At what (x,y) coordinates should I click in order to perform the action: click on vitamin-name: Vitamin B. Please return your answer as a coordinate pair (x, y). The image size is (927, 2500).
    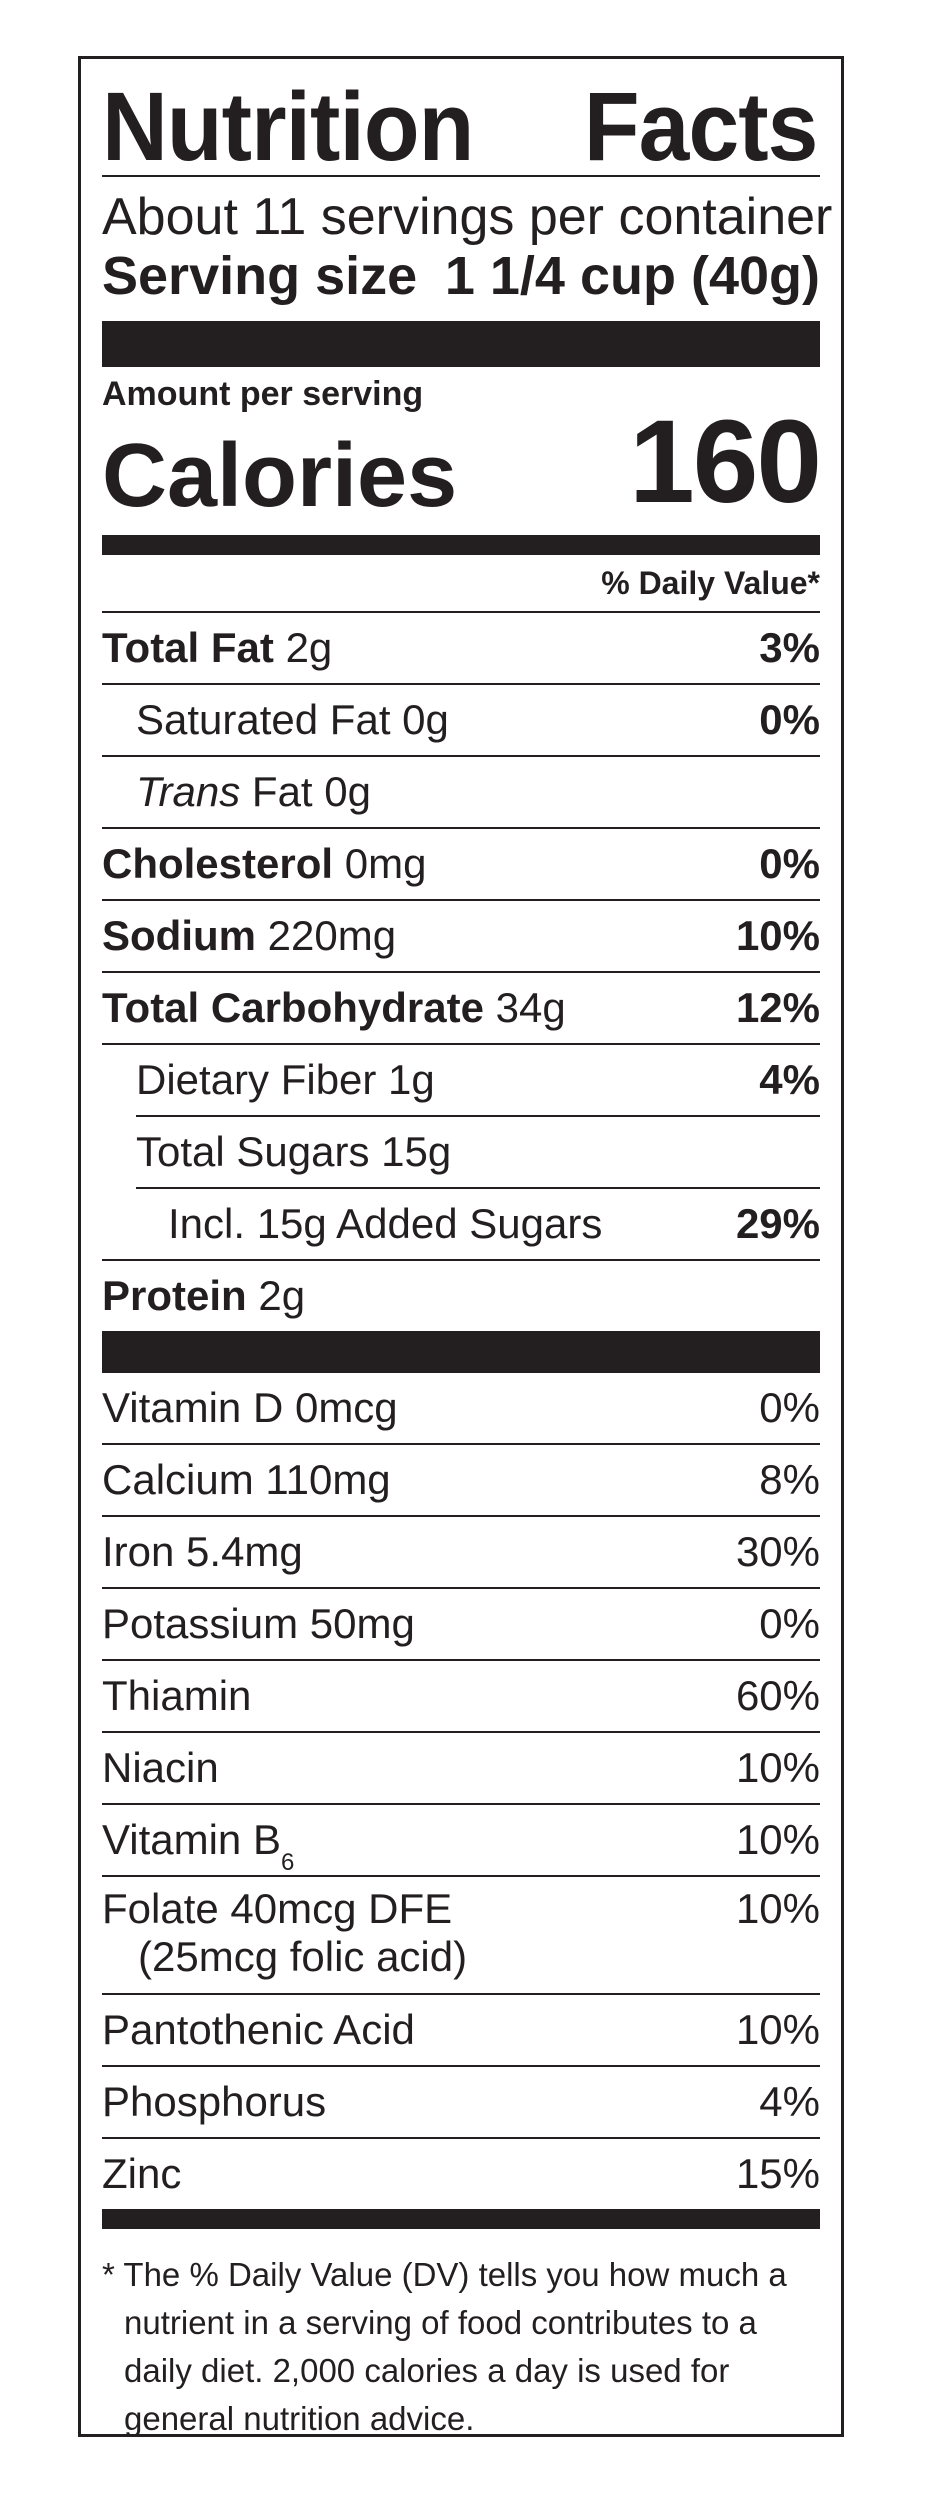
    Looking at the image, I should click on (191, 1839).